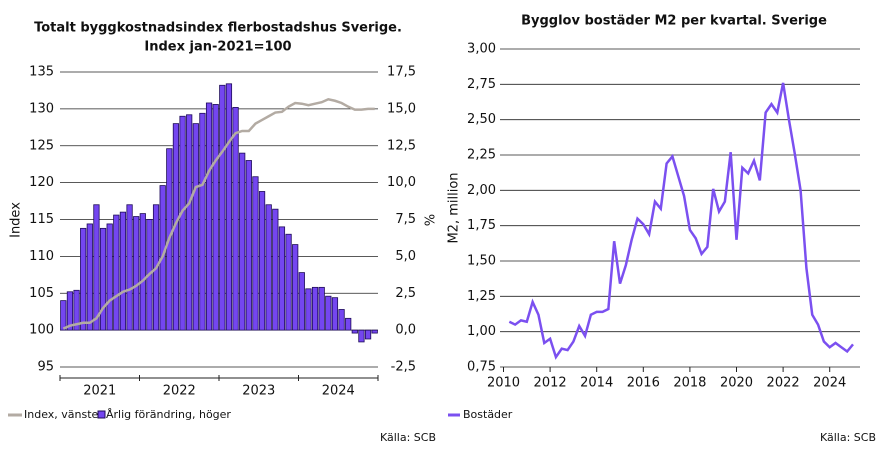 The width and height of the screenshot is (896, 458). Describe the element at coordinates (41, 182) in the screenshot. I see `y-tick-label: 120` at that location.